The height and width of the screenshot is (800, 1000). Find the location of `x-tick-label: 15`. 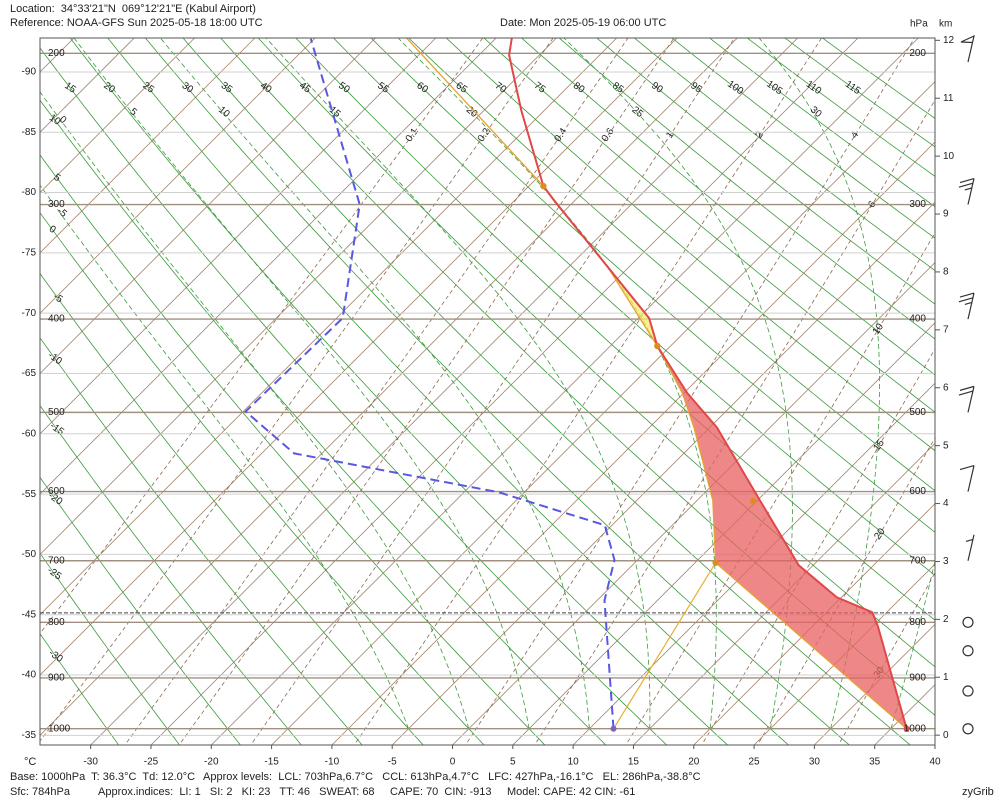

x-tick-label: 15 is located at coordinates (634, 762).